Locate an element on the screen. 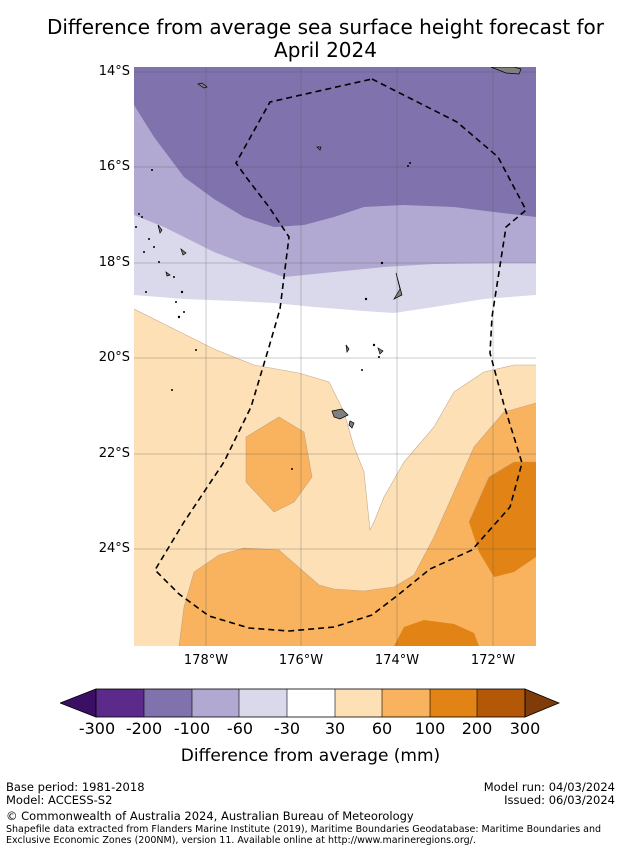  colorbar-tick-10: 300 is located at coordinates (525, 728).